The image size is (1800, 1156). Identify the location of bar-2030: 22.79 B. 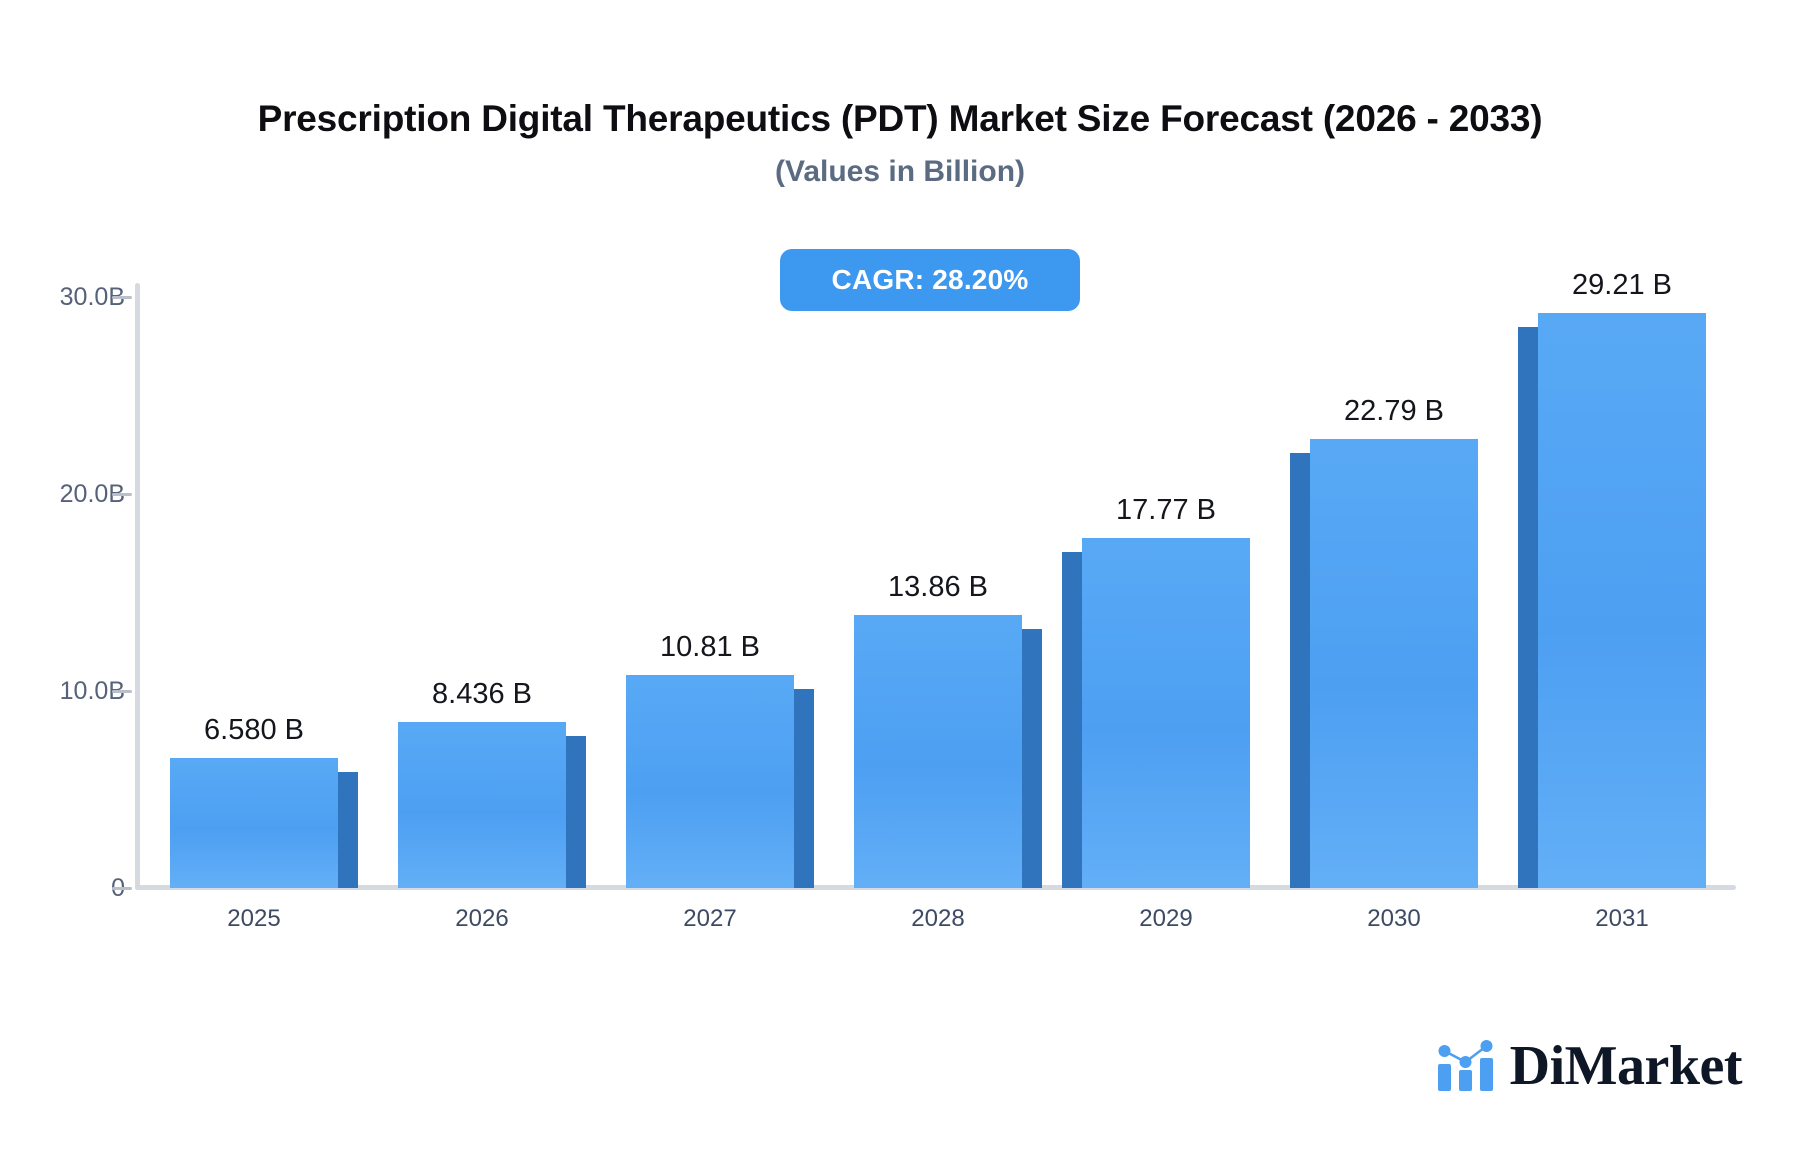
(1384, 641).